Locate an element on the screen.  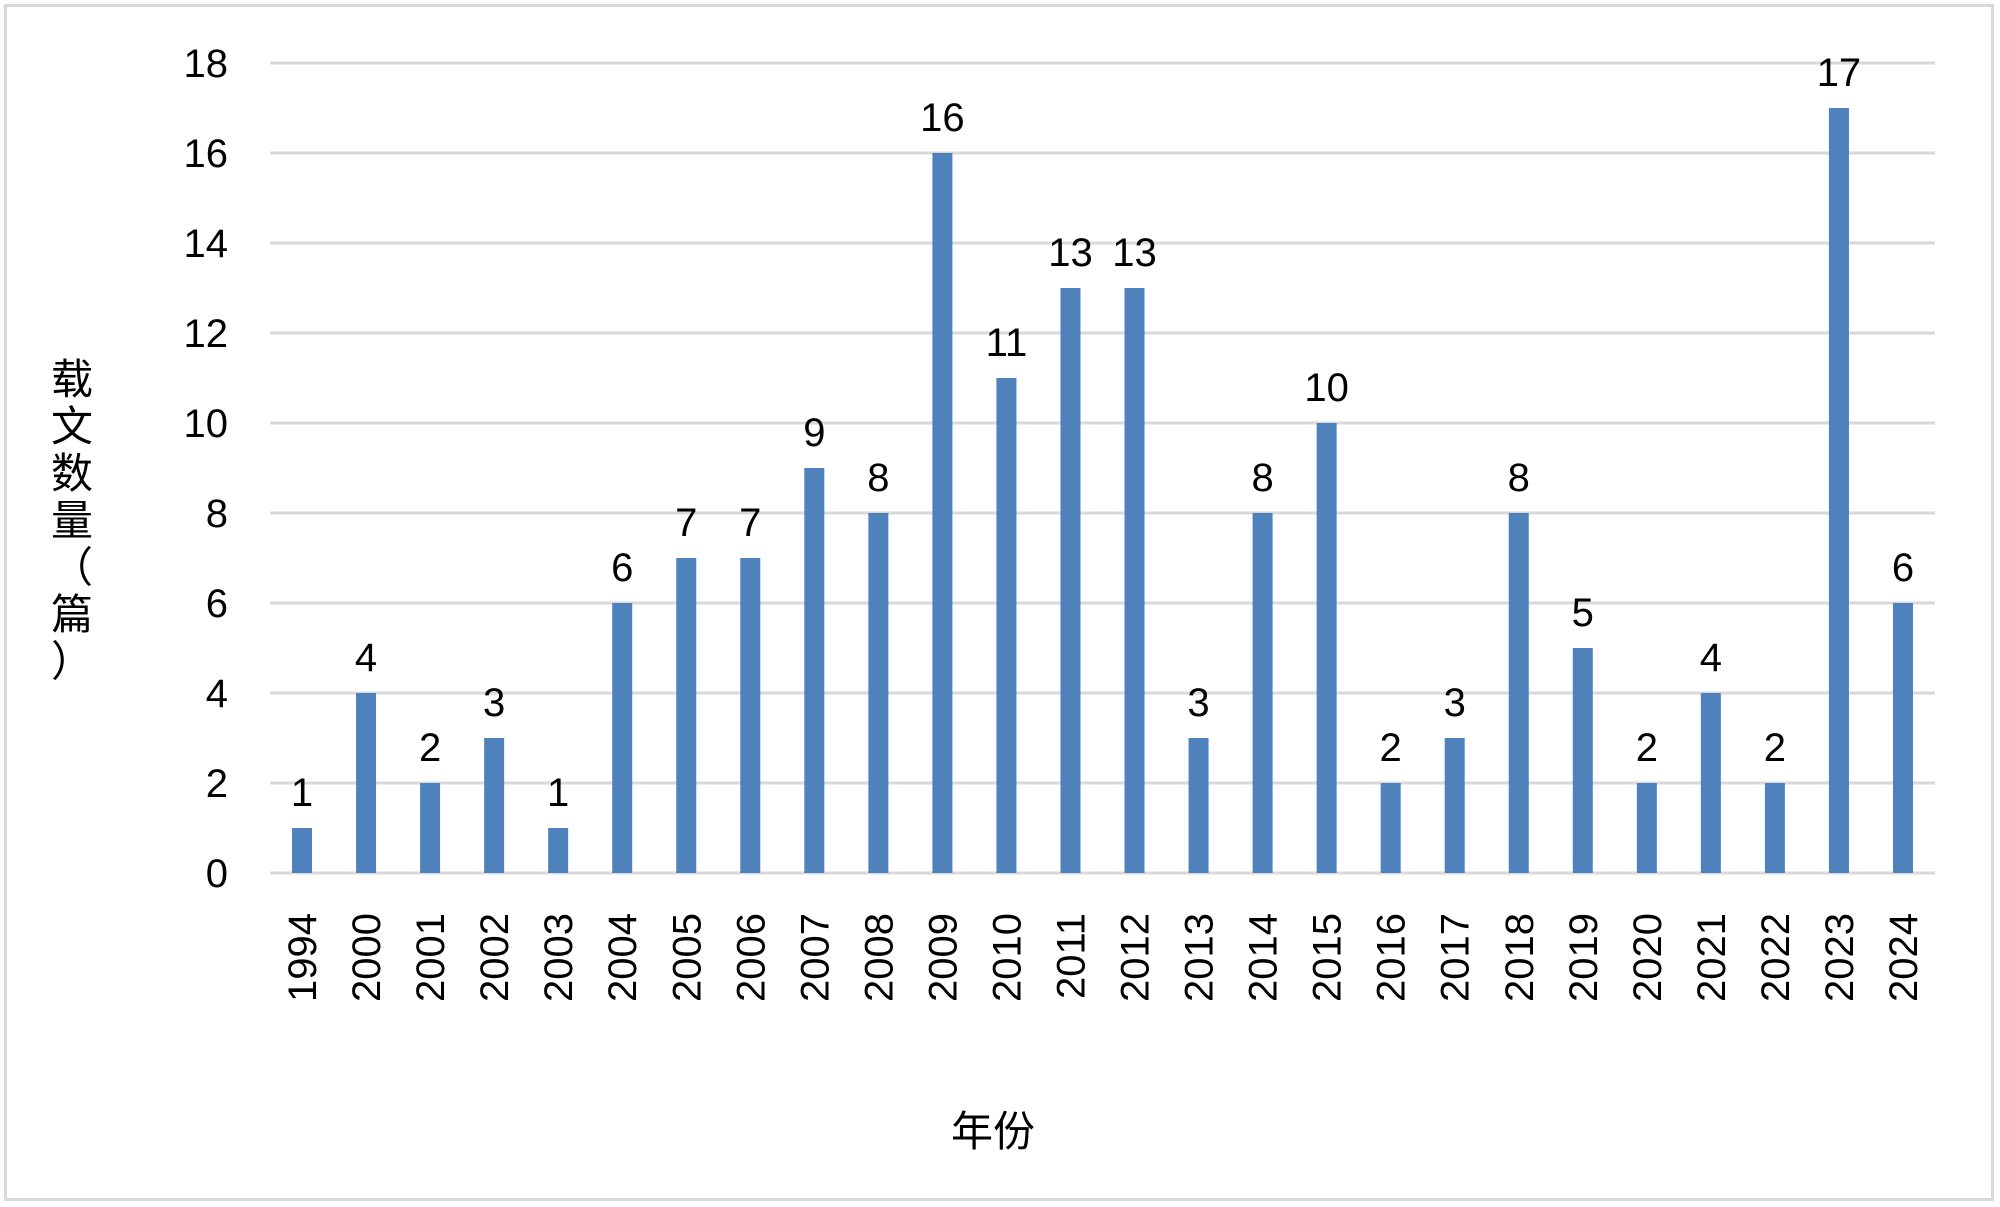
y-axis-title-char: 文 is located at coordinates (72, 426).